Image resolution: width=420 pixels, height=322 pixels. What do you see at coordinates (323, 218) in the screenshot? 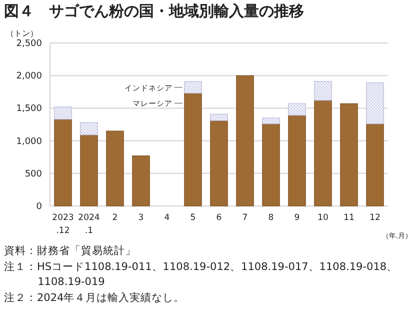
I see `x-tick-label: 10` at bounding box center [323, 218].